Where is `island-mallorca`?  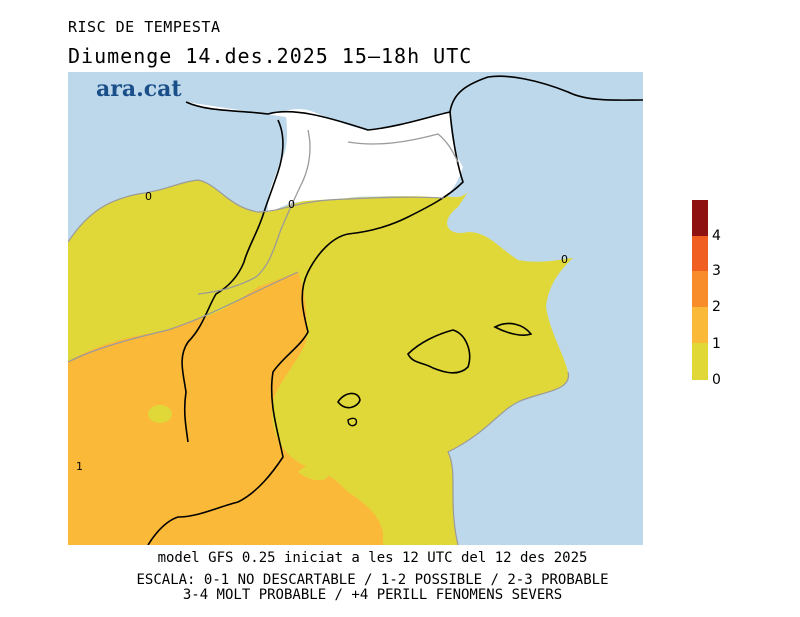
island-mallorca is located at coordinates (439, 351).